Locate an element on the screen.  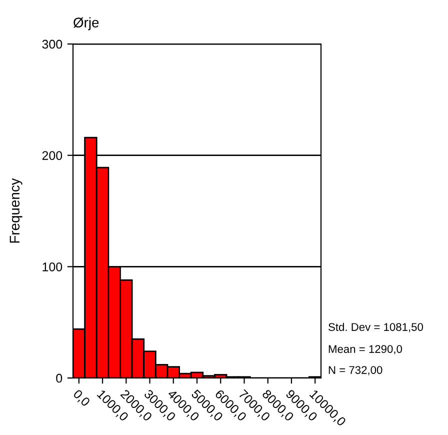
text: N = 732,00 is located at coordinates (355, 371).